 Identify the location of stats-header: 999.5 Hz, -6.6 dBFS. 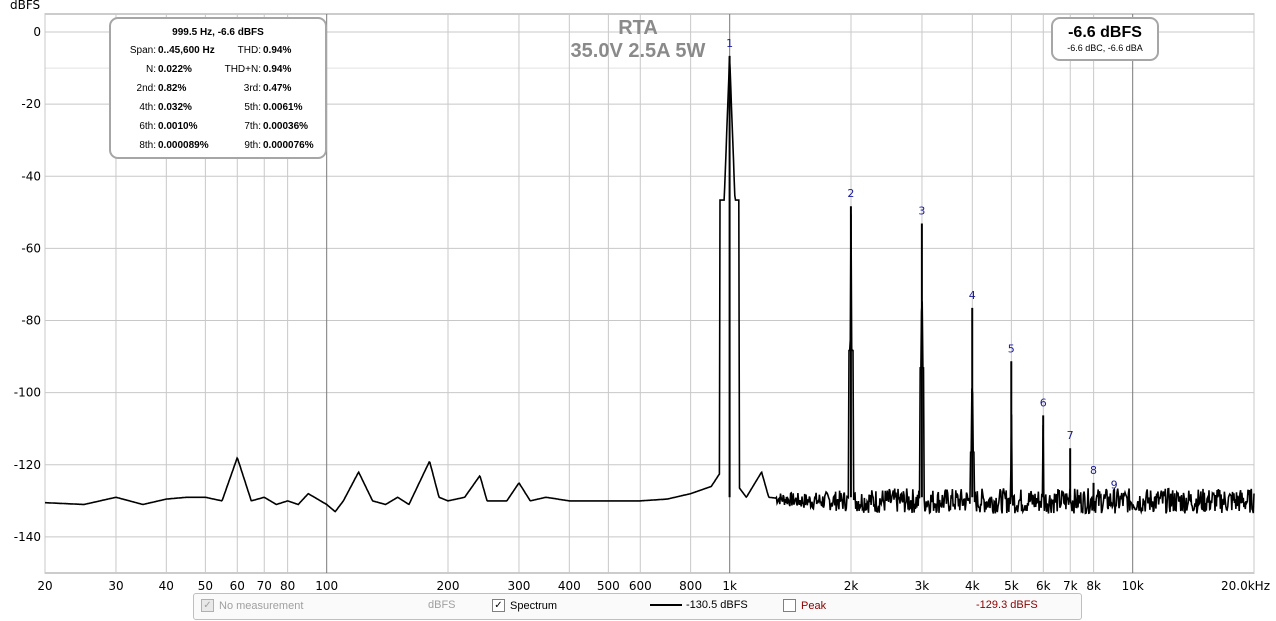
(218, 32).